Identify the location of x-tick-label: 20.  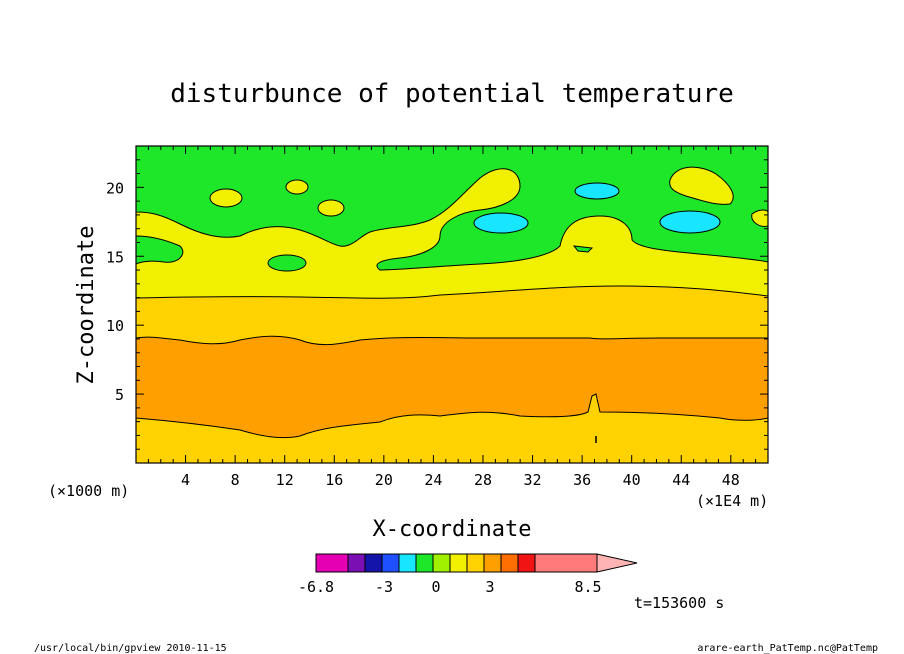
(384, 480).